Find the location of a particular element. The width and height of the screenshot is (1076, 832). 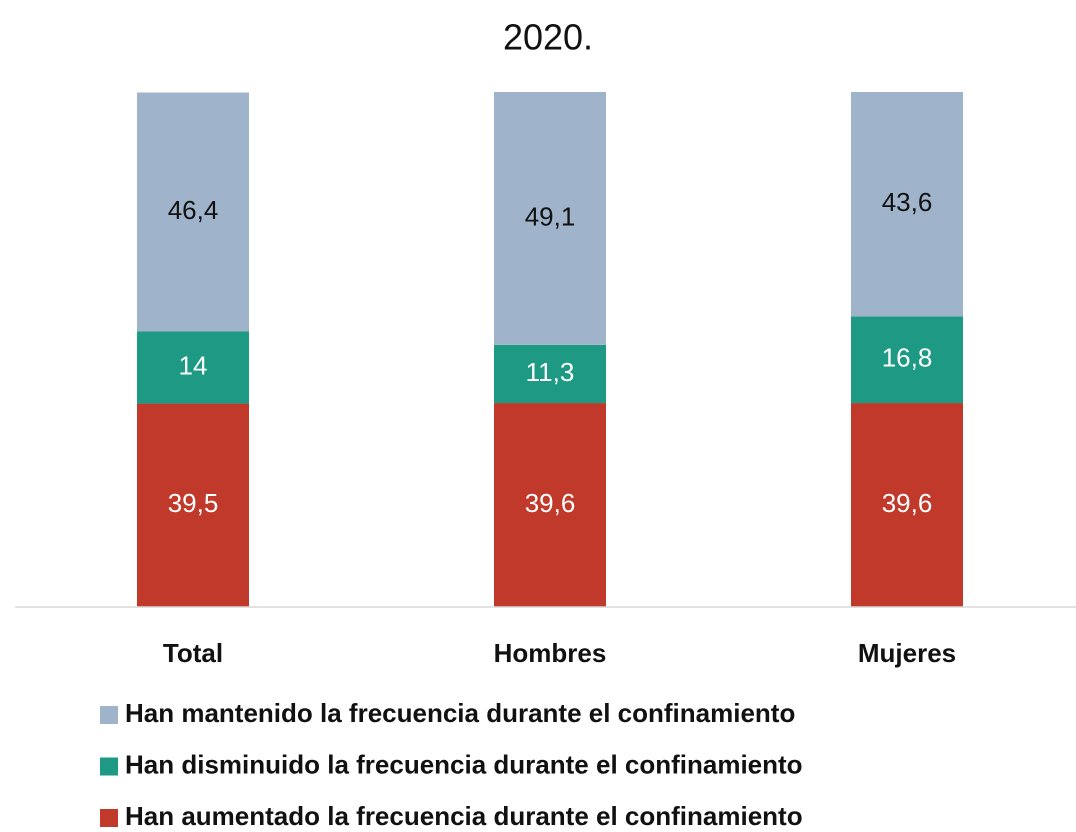

x-tick-label: Total is located at coordinates (193, 653).